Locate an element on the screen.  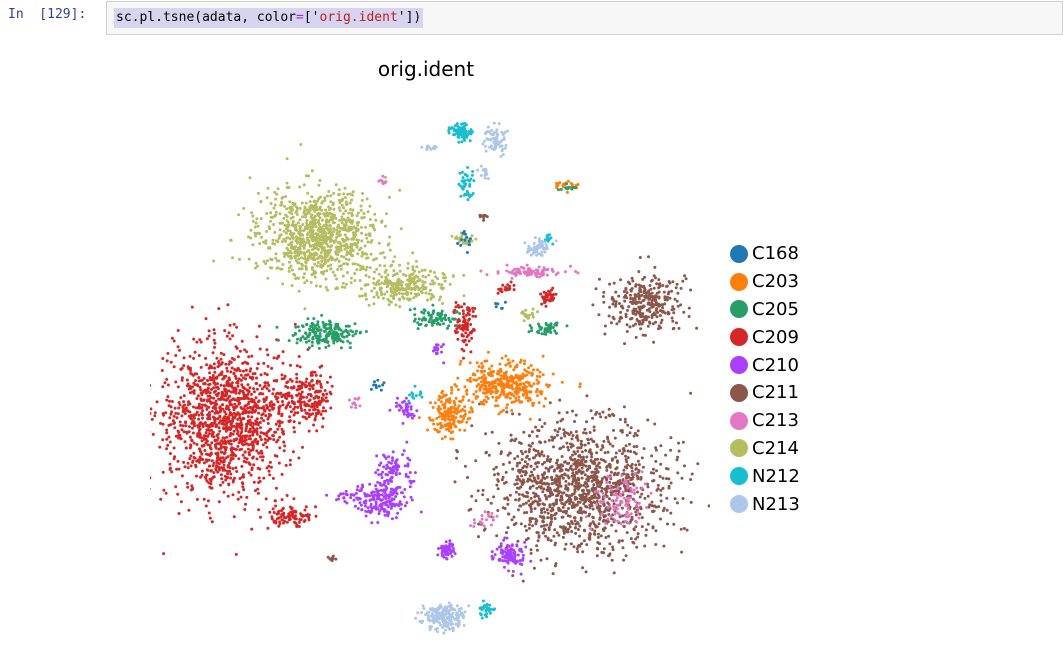
legend-label: C210 is located at coordinates (775, 365).